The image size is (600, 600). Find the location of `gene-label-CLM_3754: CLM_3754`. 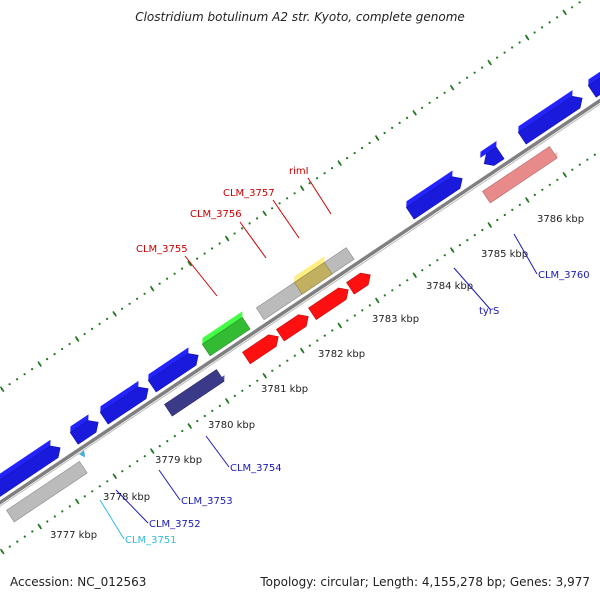

gene-label-CLM_3754: CLM_3754 is located at coordinates (256, 468).